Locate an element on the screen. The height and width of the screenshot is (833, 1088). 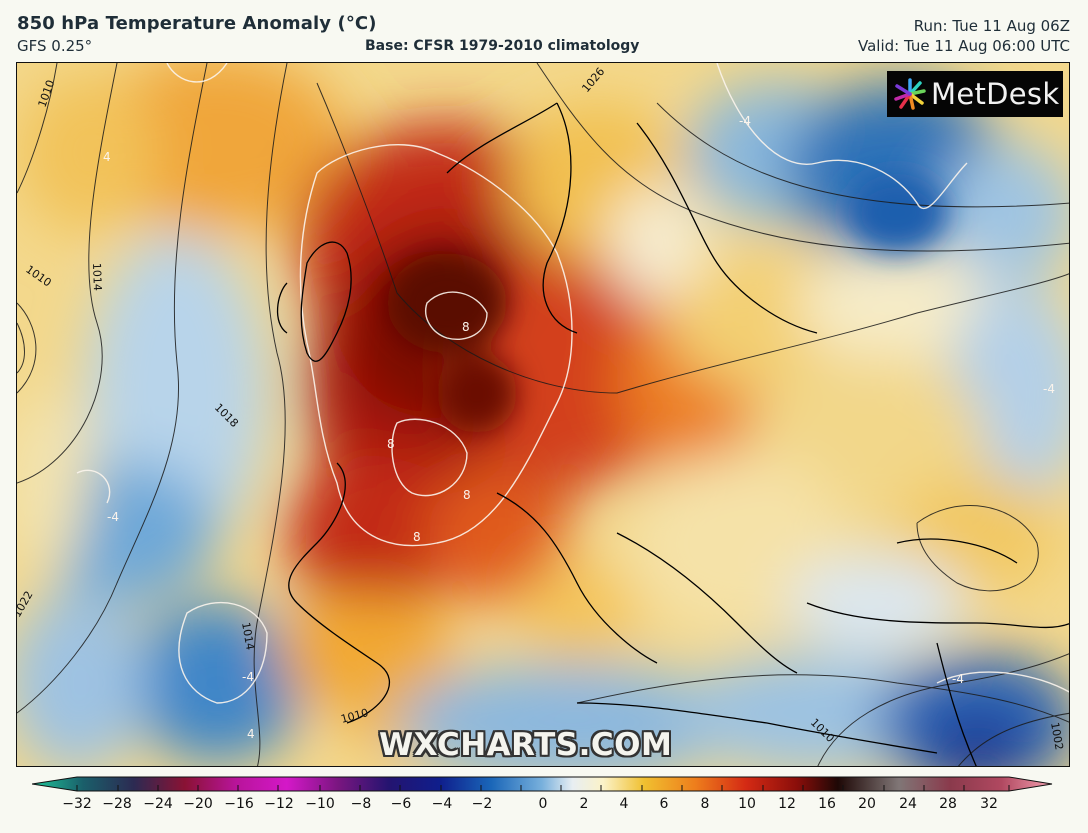
metdesk-starburst-icon is located at coordinates (910, 94).